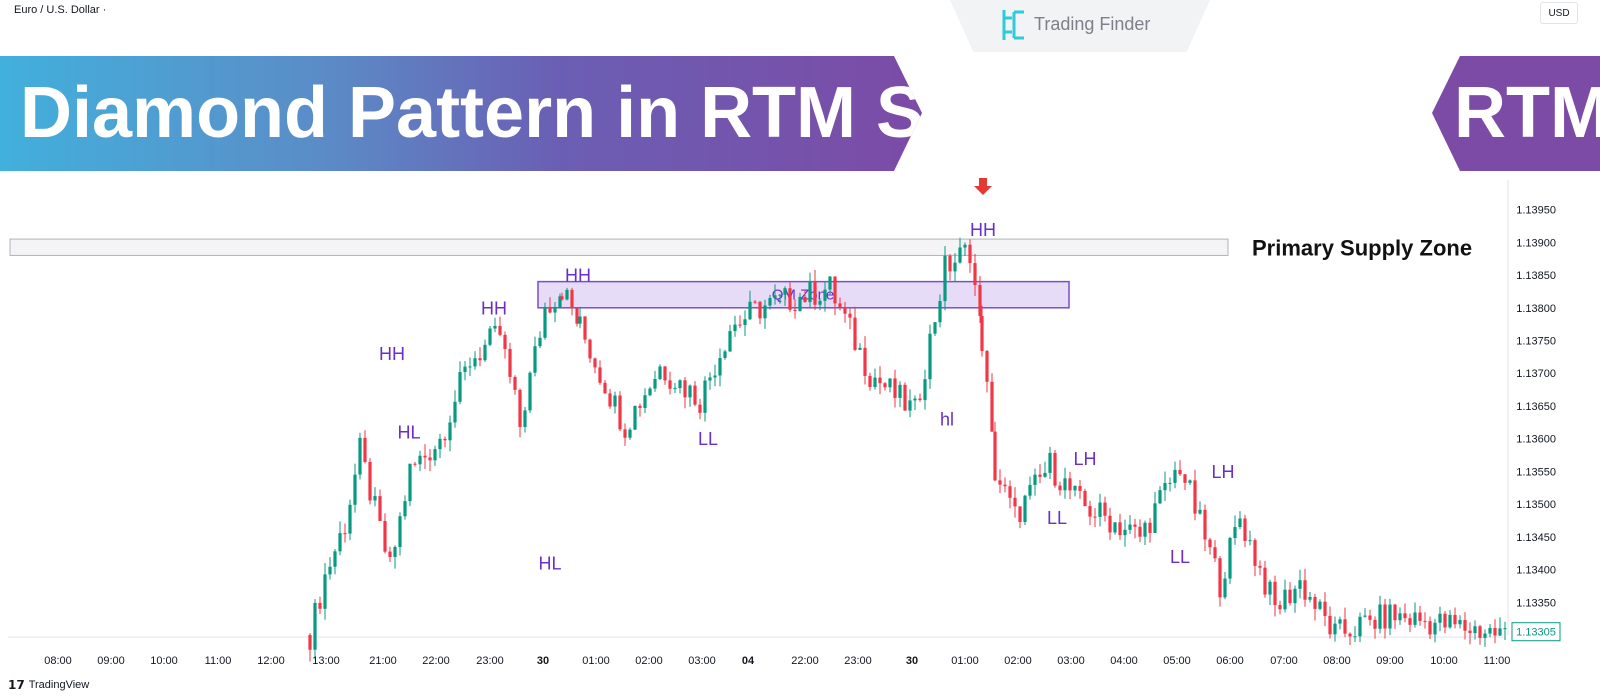 The width and height of the screenshot is (1600, 700). What do you see at coordinates (60, 10) in the screenshot?
I see `symbol-title: Euro / U.S. Dollar ·` at bounding box center [60, 10].